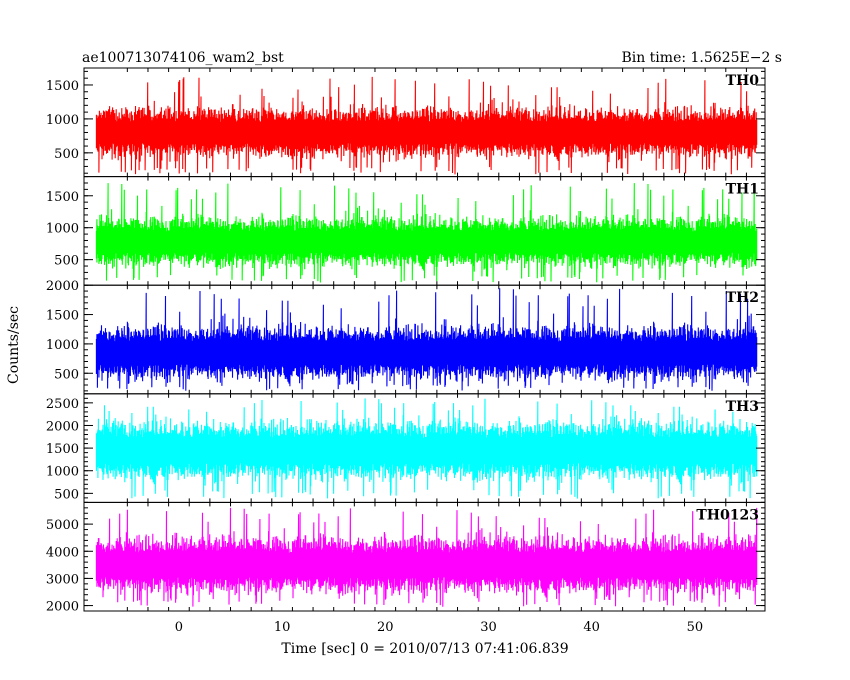 This screenshot has height=680, width=850. Describe the element at coordinates (62, 316) in the screenshot. I see `y-tick-label-th2: 1500` at that location.